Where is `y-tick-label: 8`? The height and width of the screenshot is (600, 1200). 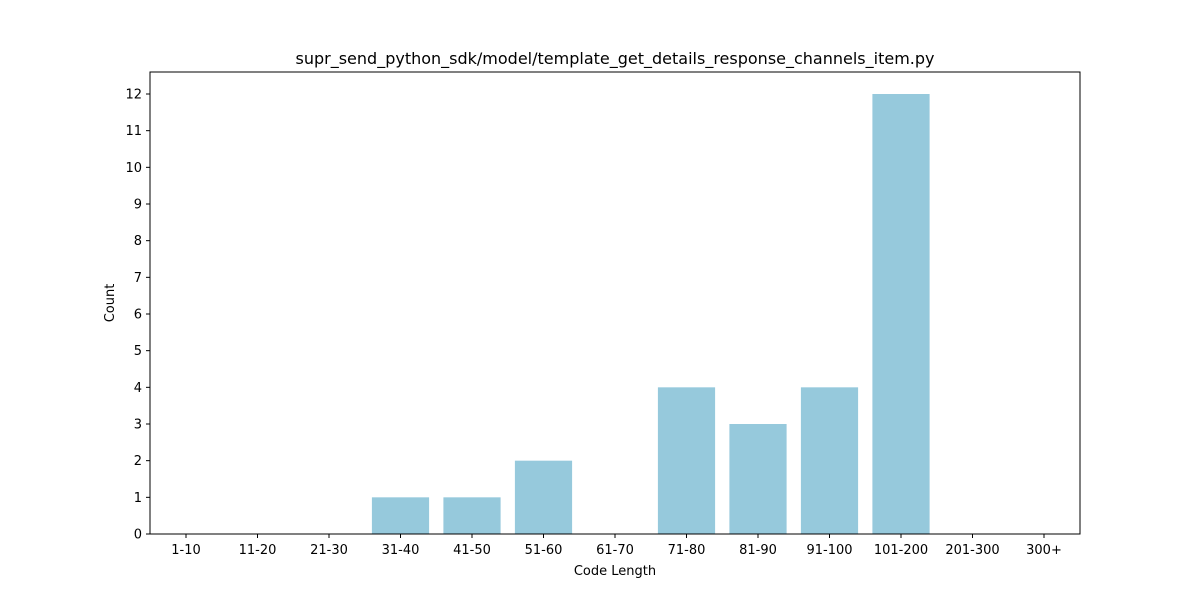 y-tick-label: 8 is located at coordinates (138, 241).